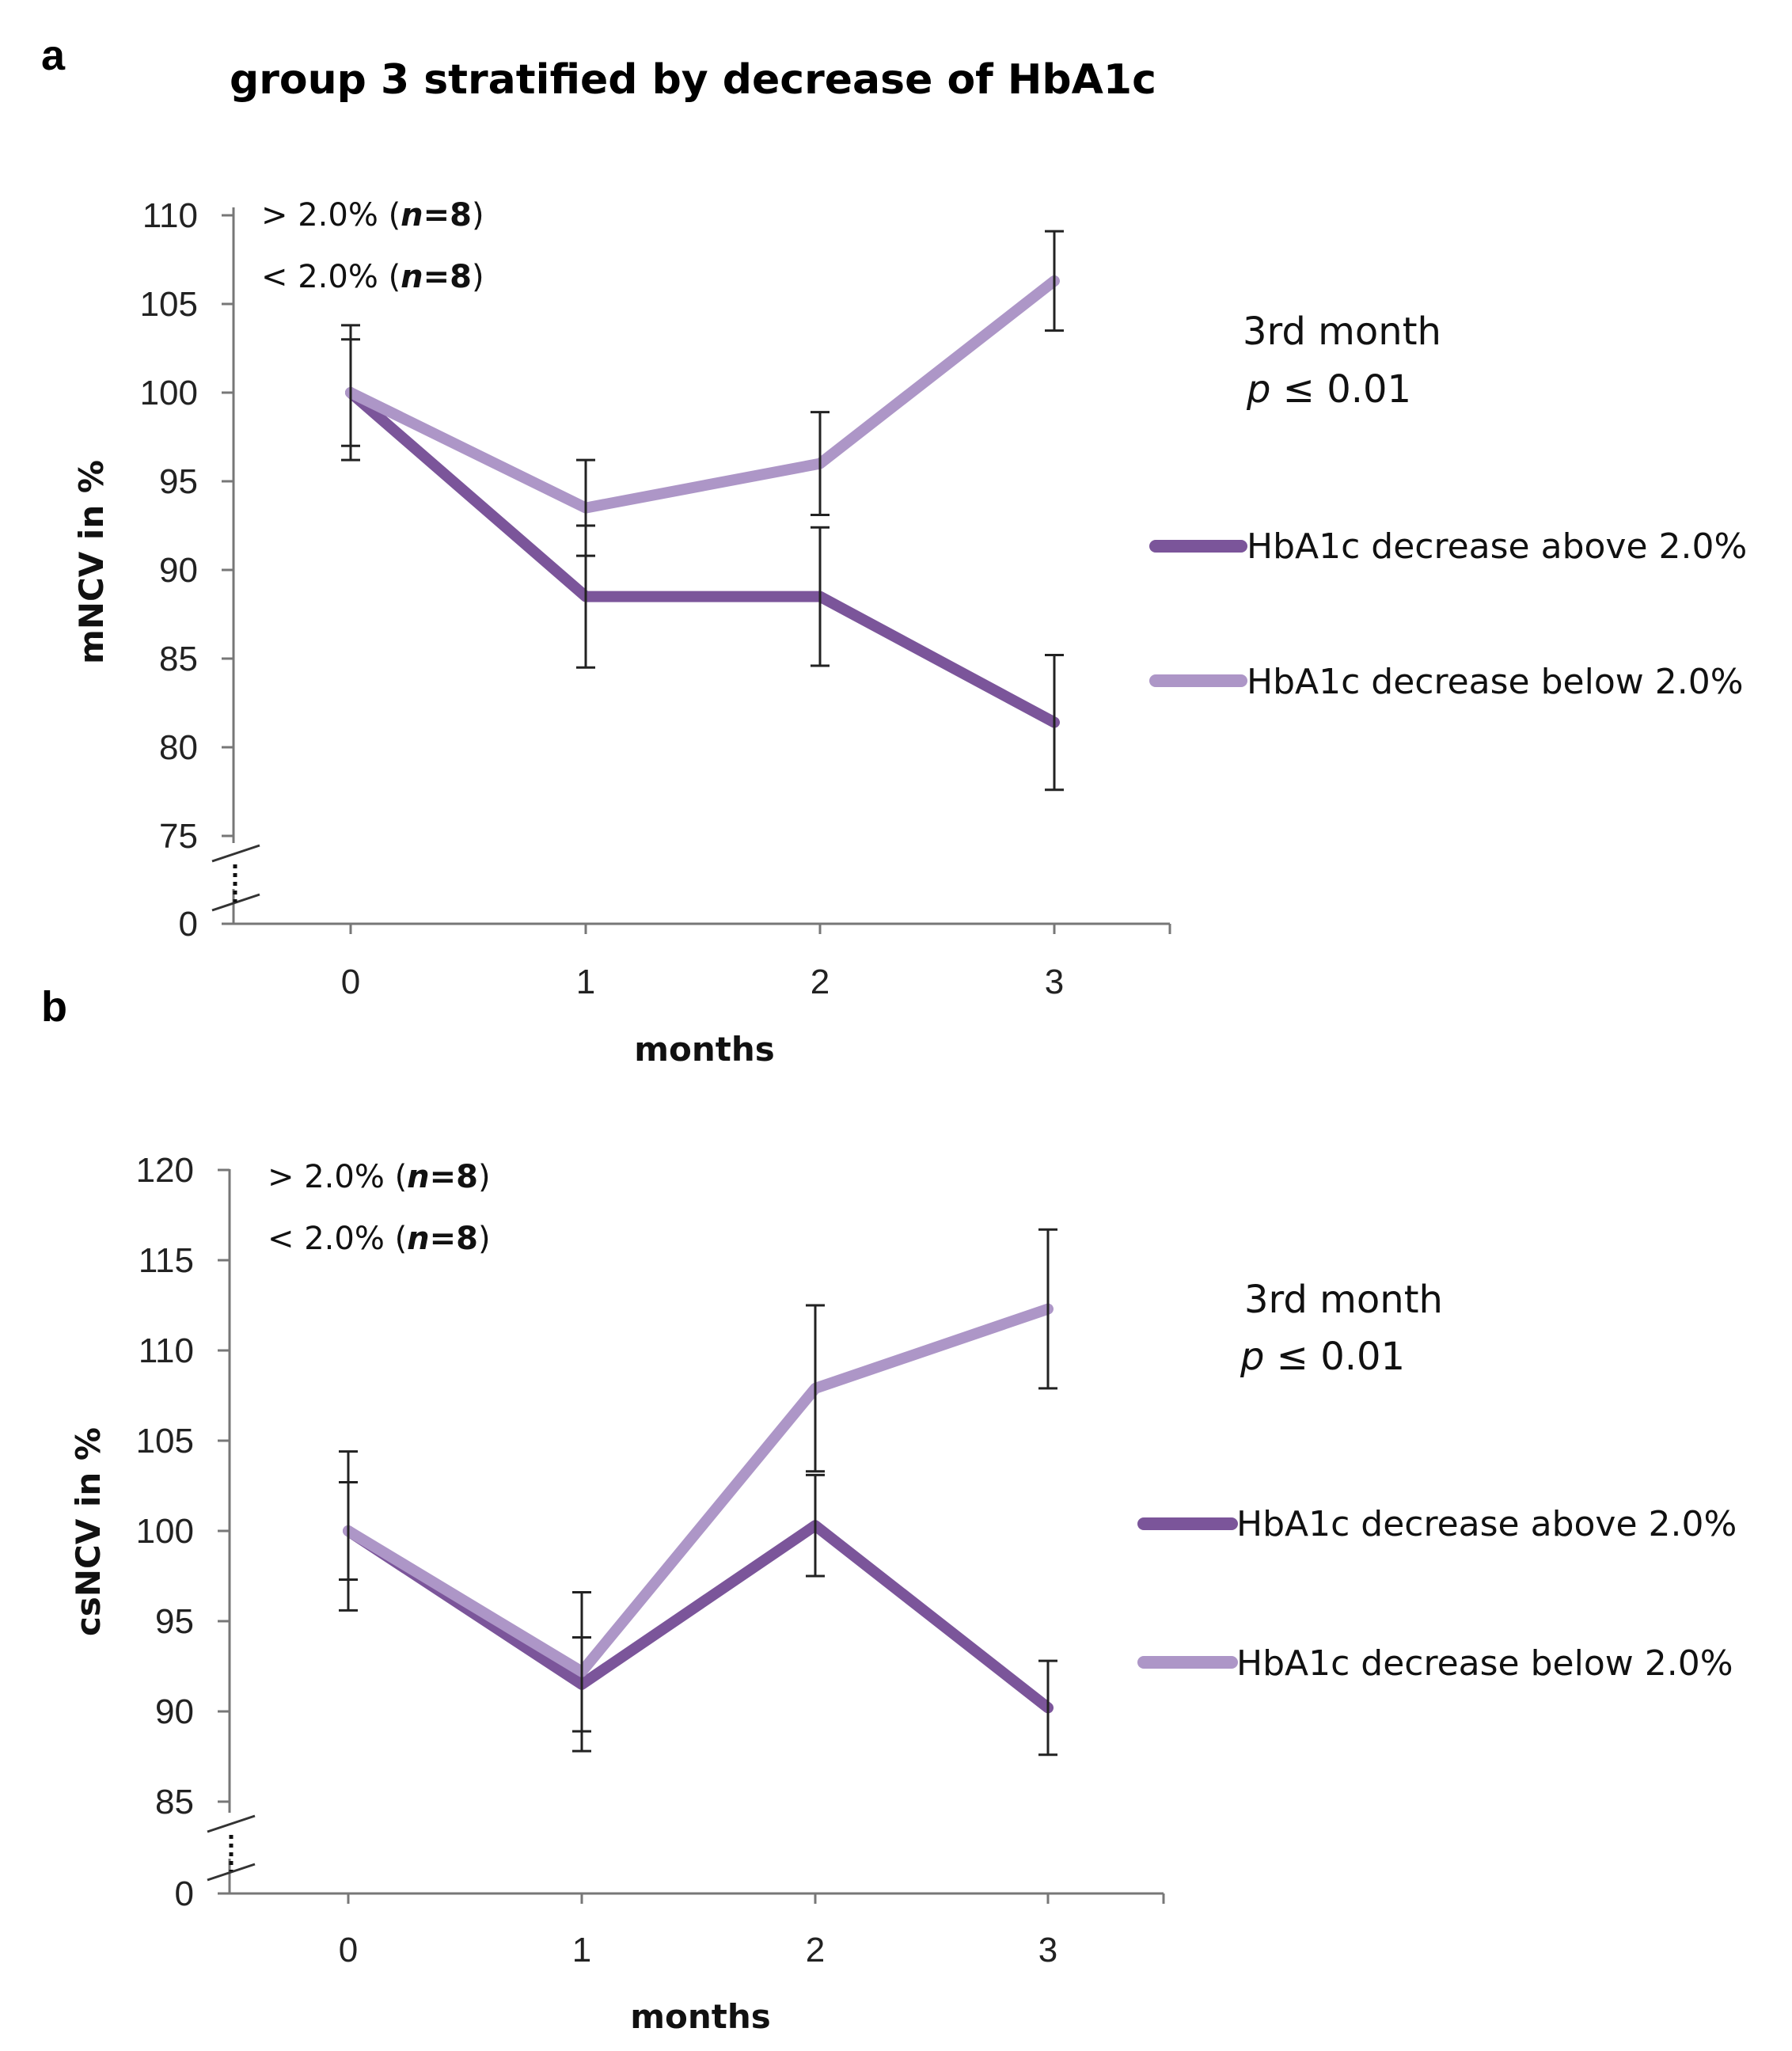 This screenshot has width=1792, height=2051. What do you see at coordinates (178, 747) in the screenshot?
I see `y-tick-label: 80` at bounding box center [178, 747].